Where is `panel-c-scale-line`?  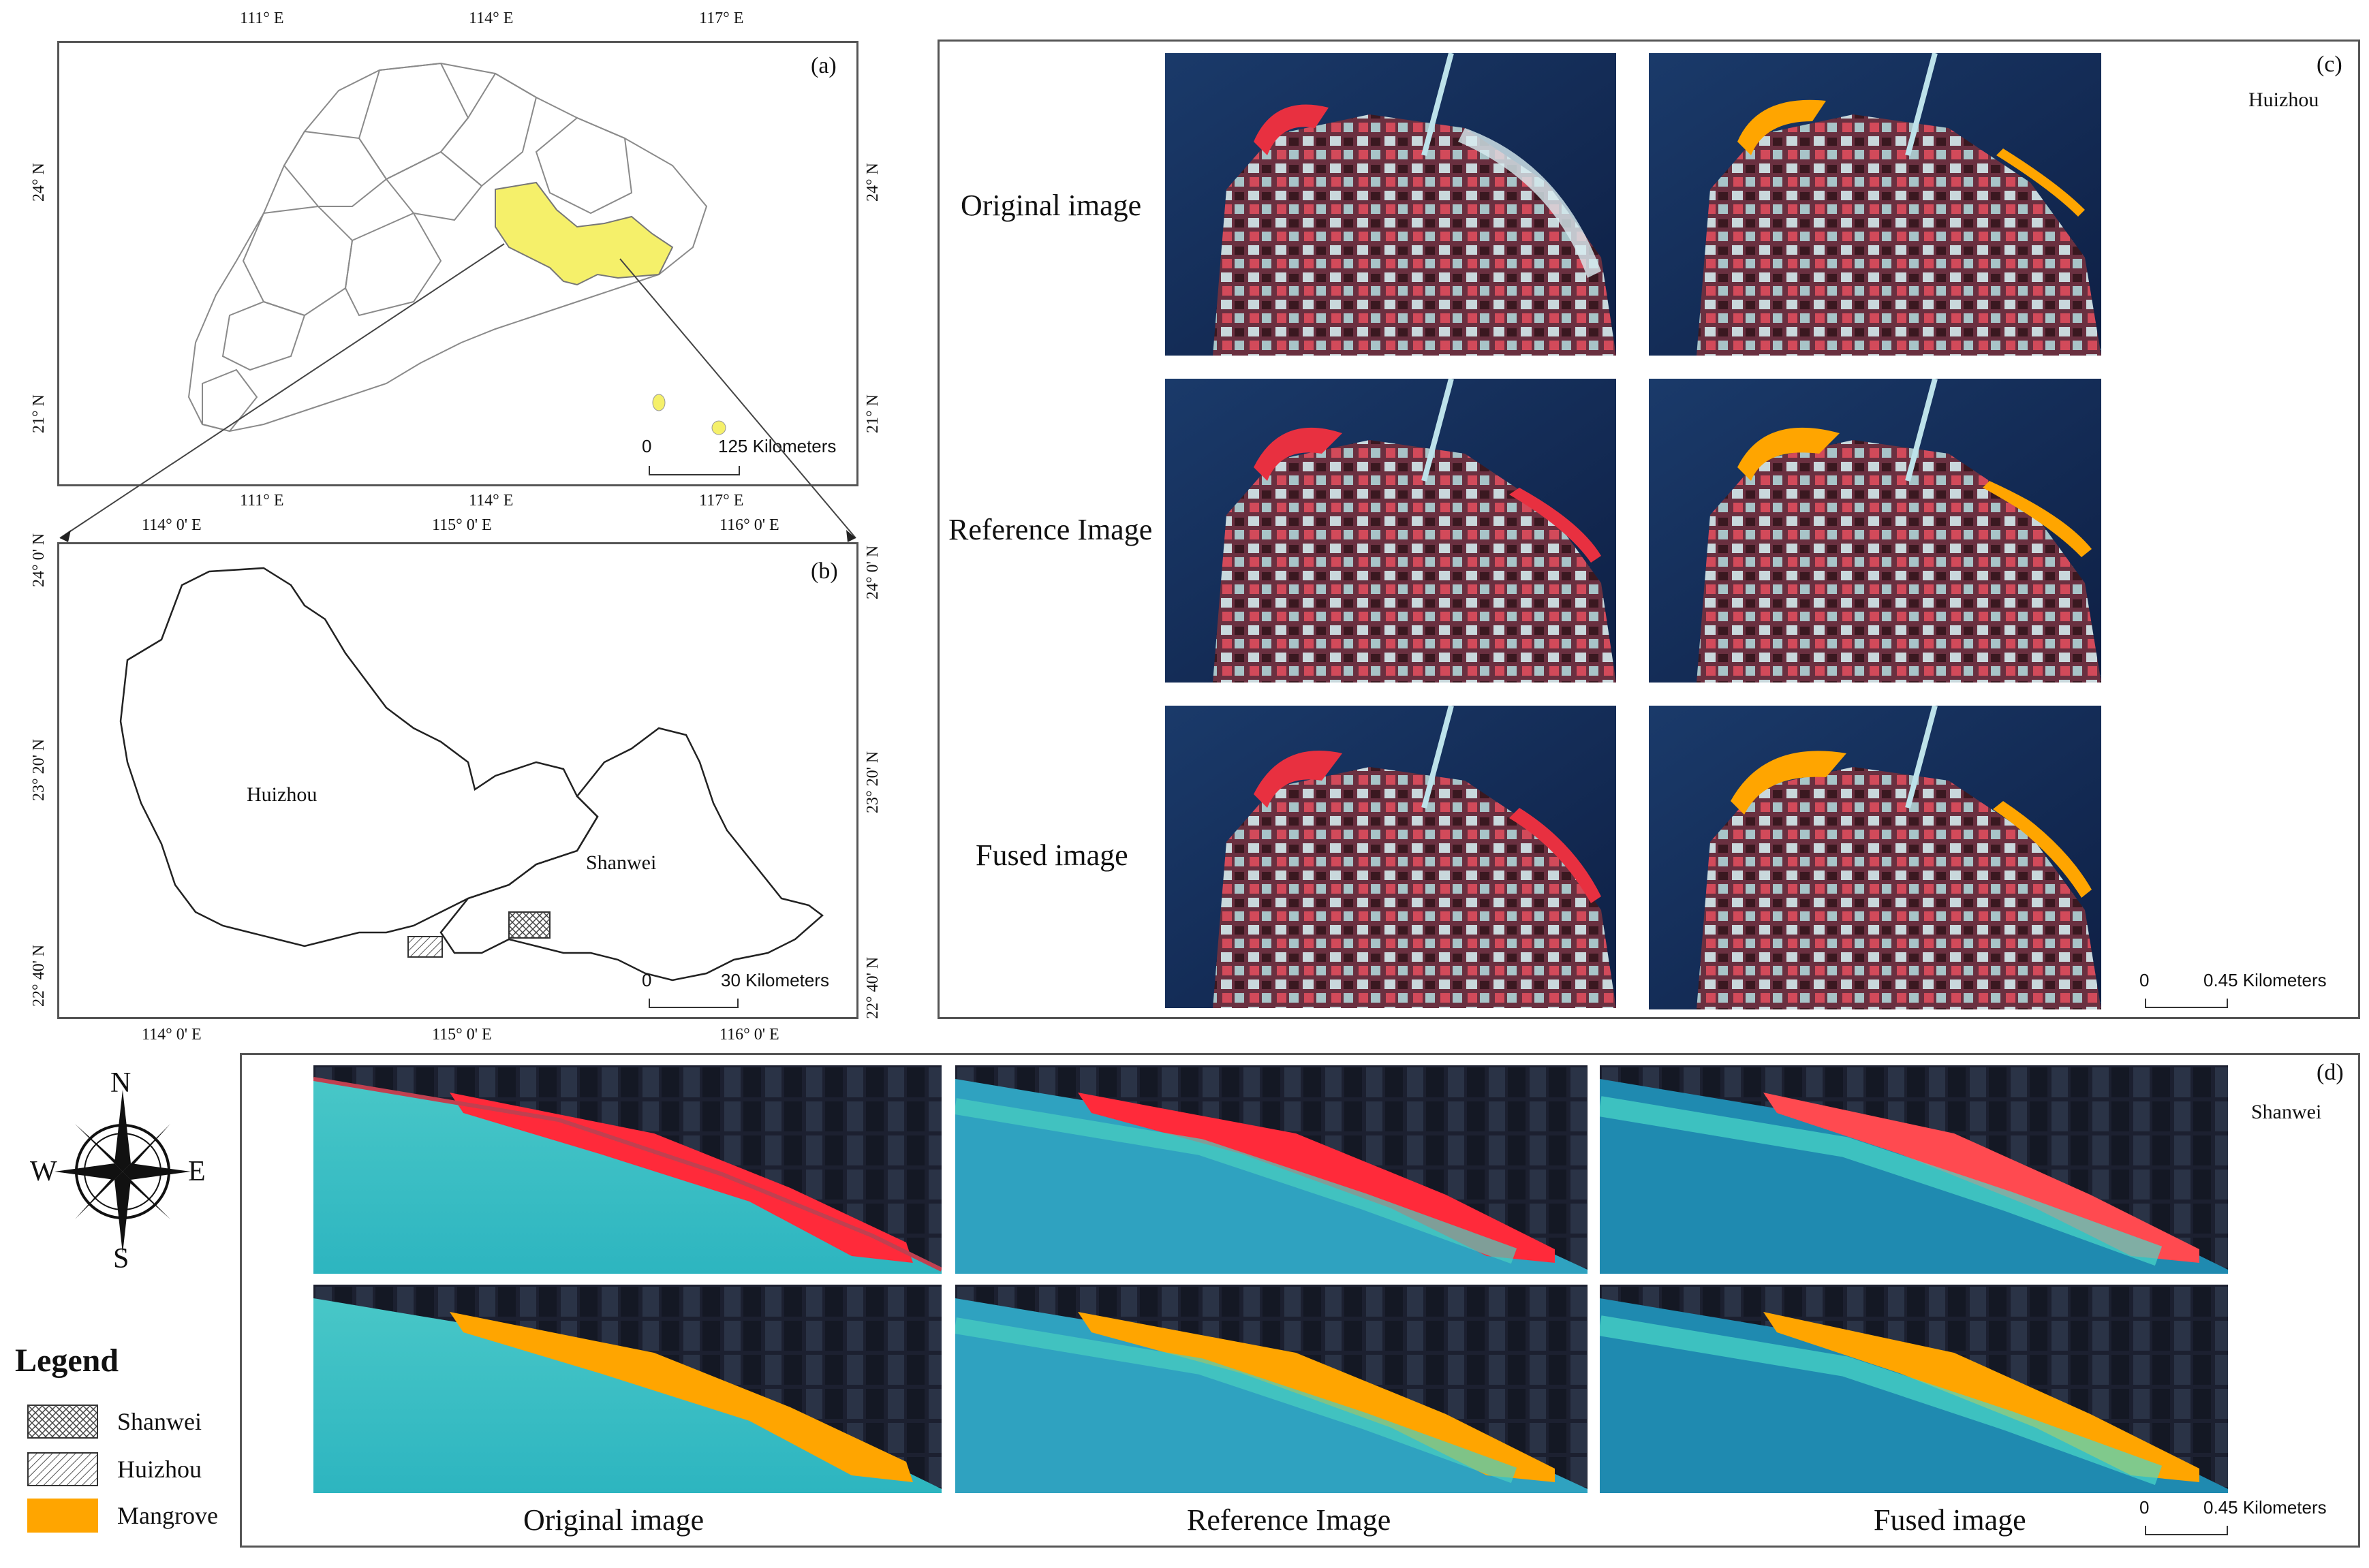 panel-c-scale-line is located at coordinates (2187, 1003).